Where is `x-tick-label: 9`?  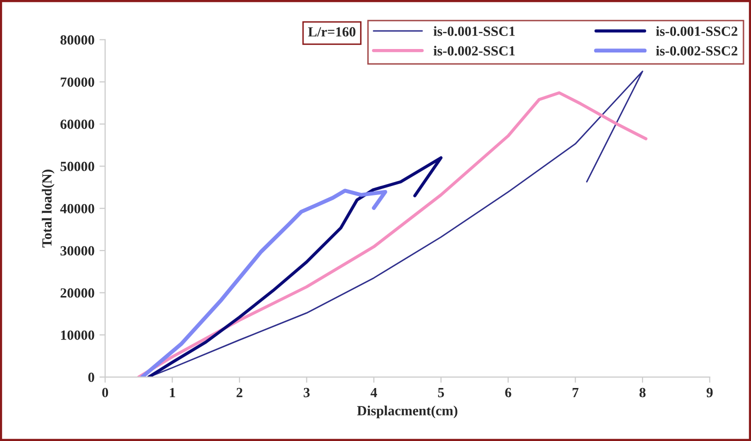 x-tick-label: 9 is located at coordinates (709, 393).